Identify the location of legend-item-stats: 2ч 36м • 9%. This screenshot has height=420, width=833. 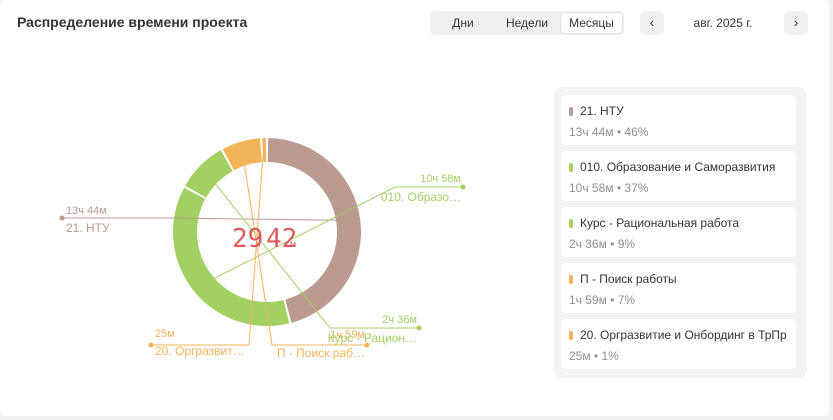
(602, 244).